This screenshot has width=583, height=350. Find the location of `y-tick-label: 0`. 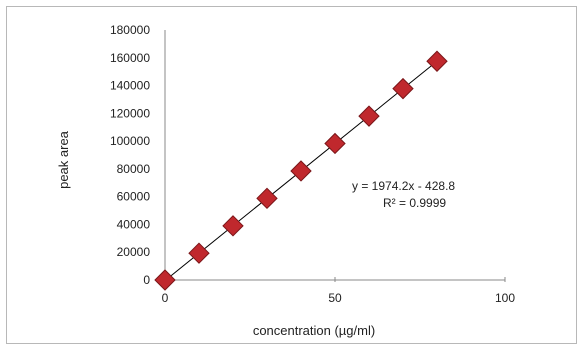

y-tick-label: 0 is located at coordinates (146, 280).